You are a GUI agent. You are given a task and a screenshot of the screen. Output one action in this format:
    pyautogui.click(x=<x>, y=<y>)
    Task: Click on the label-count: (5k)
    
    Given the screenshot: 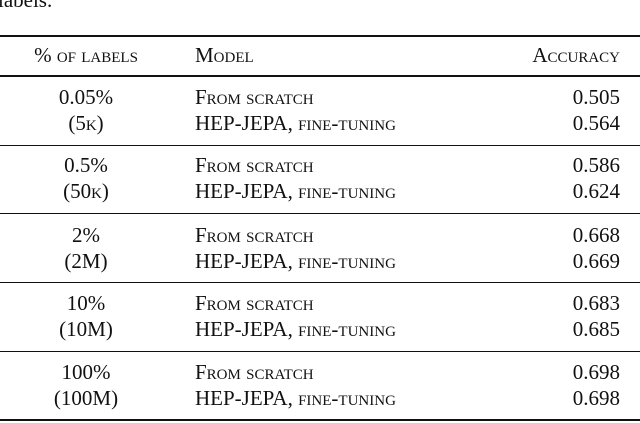 What is the action you would take?
    pyautogui.click(x=86, y=123)
    